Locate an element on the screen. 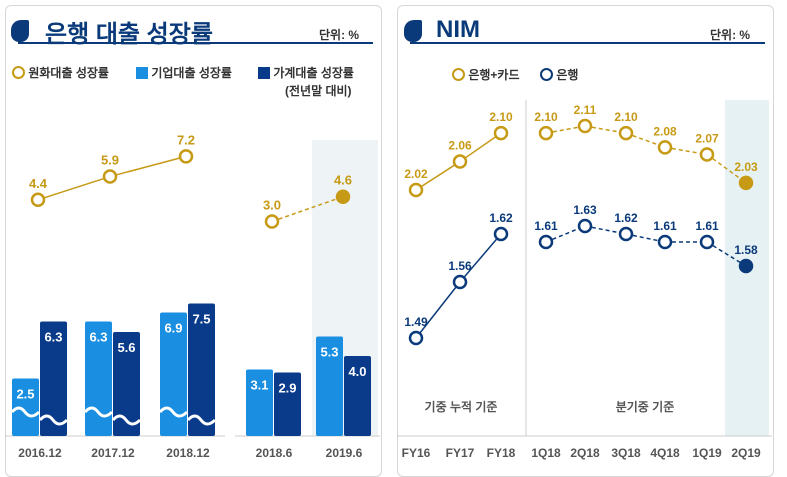 This screenshot has width=787, height=477. square-marker-icon is located at coordinates (264, 73).